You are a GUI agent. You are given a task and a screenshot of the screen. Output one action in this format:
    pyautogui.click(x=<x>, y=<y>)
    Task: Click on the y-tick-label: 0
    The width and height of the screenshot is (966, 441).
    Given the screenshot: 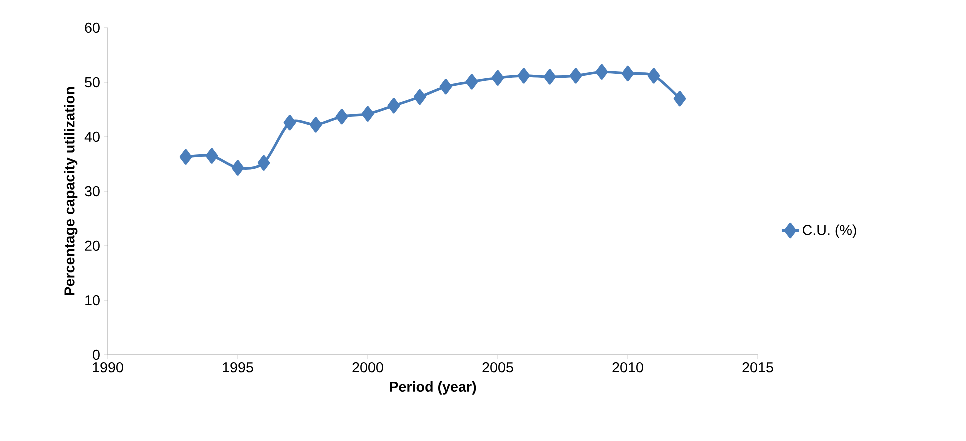 What is the action you would take?
    pyautogui.click(x=96, y=355)
    